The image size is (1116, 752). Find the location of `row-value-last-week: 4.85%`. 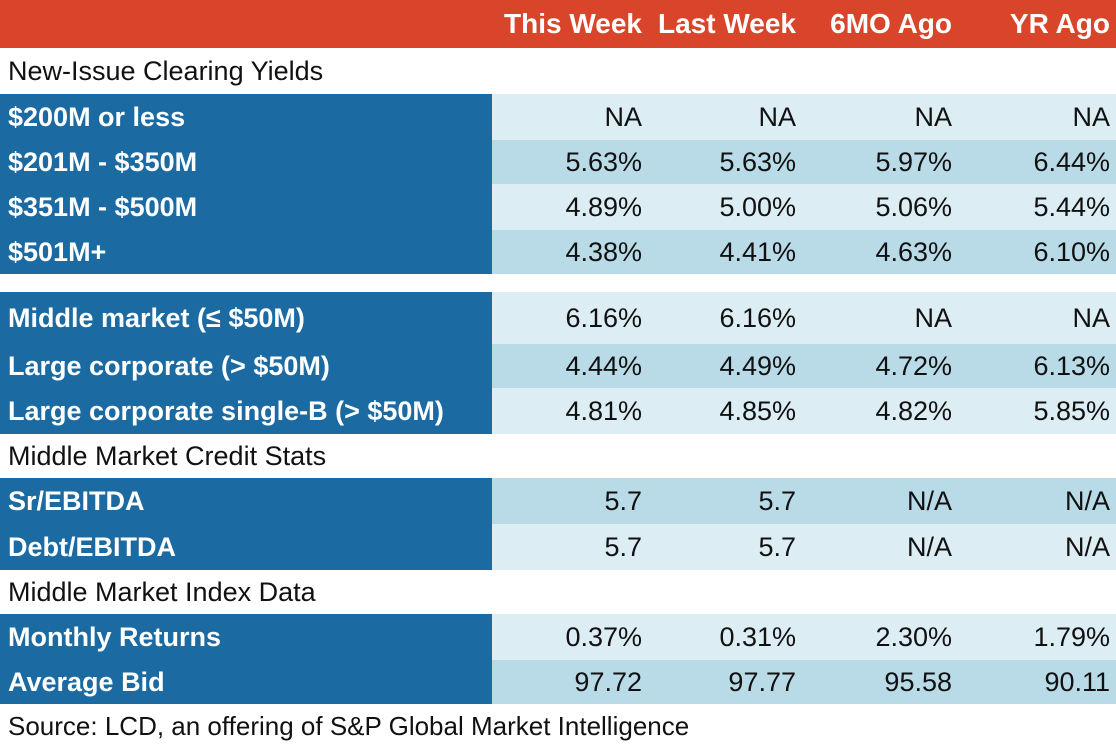

row-value-last-week: 4.85% is located at coordinates (757, 410).